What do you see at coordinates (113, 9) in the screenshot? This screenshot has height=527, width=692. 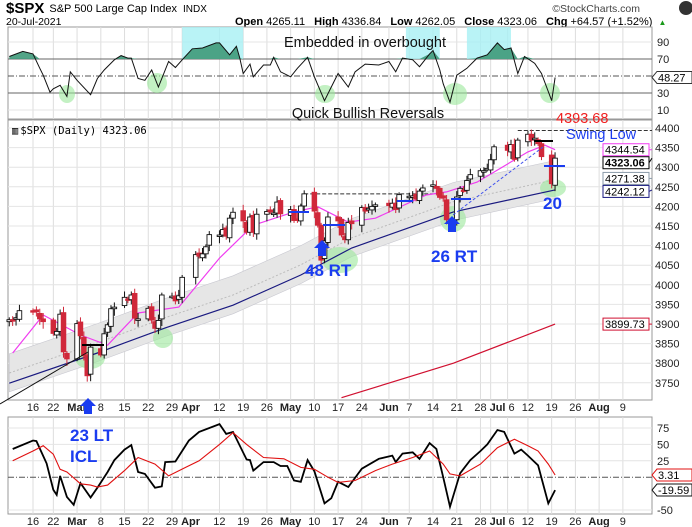 I see `security-name: S&P 500 Large Cap Index` at bounding box center [113, 9].